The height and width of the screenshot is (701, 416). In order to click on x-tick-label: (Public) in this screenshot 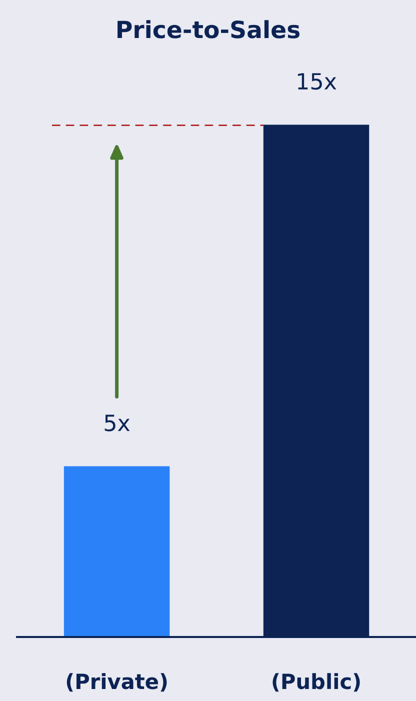, I will do `click(316, 682)`.